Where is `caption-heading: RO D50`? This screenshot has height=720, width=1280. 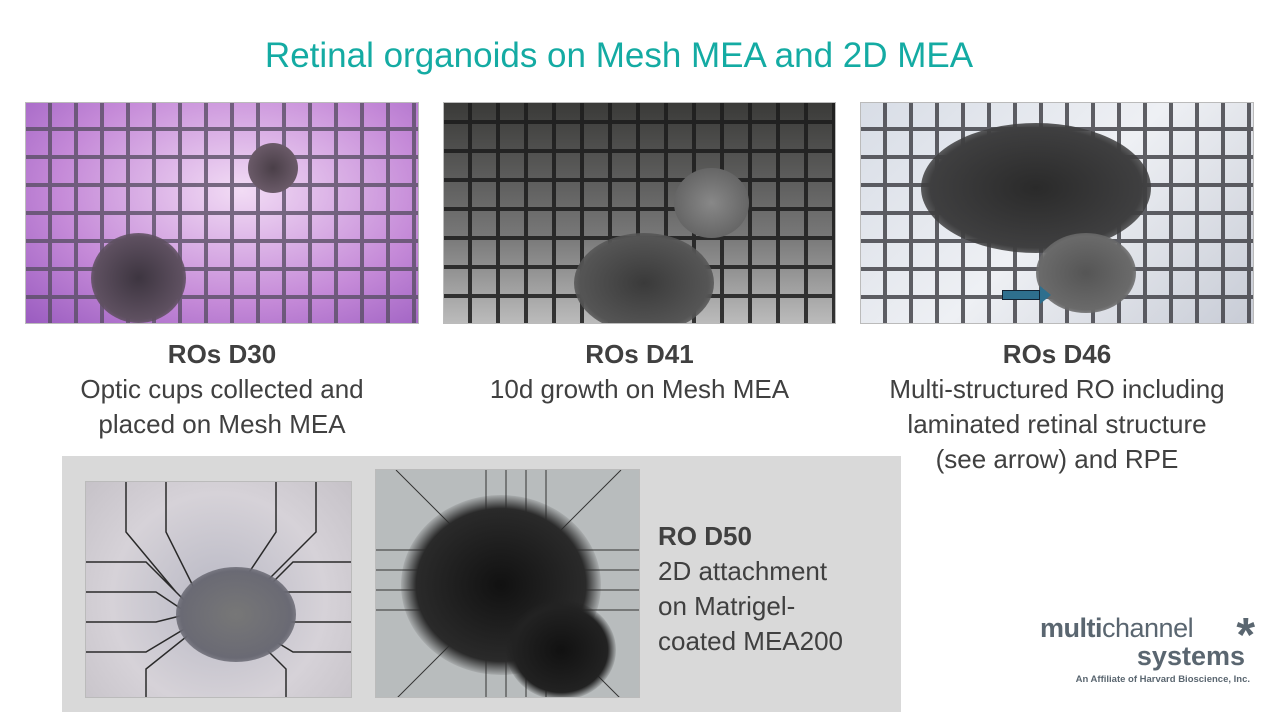 caption-heading: RO D50 is located at coordinates (705, 536).